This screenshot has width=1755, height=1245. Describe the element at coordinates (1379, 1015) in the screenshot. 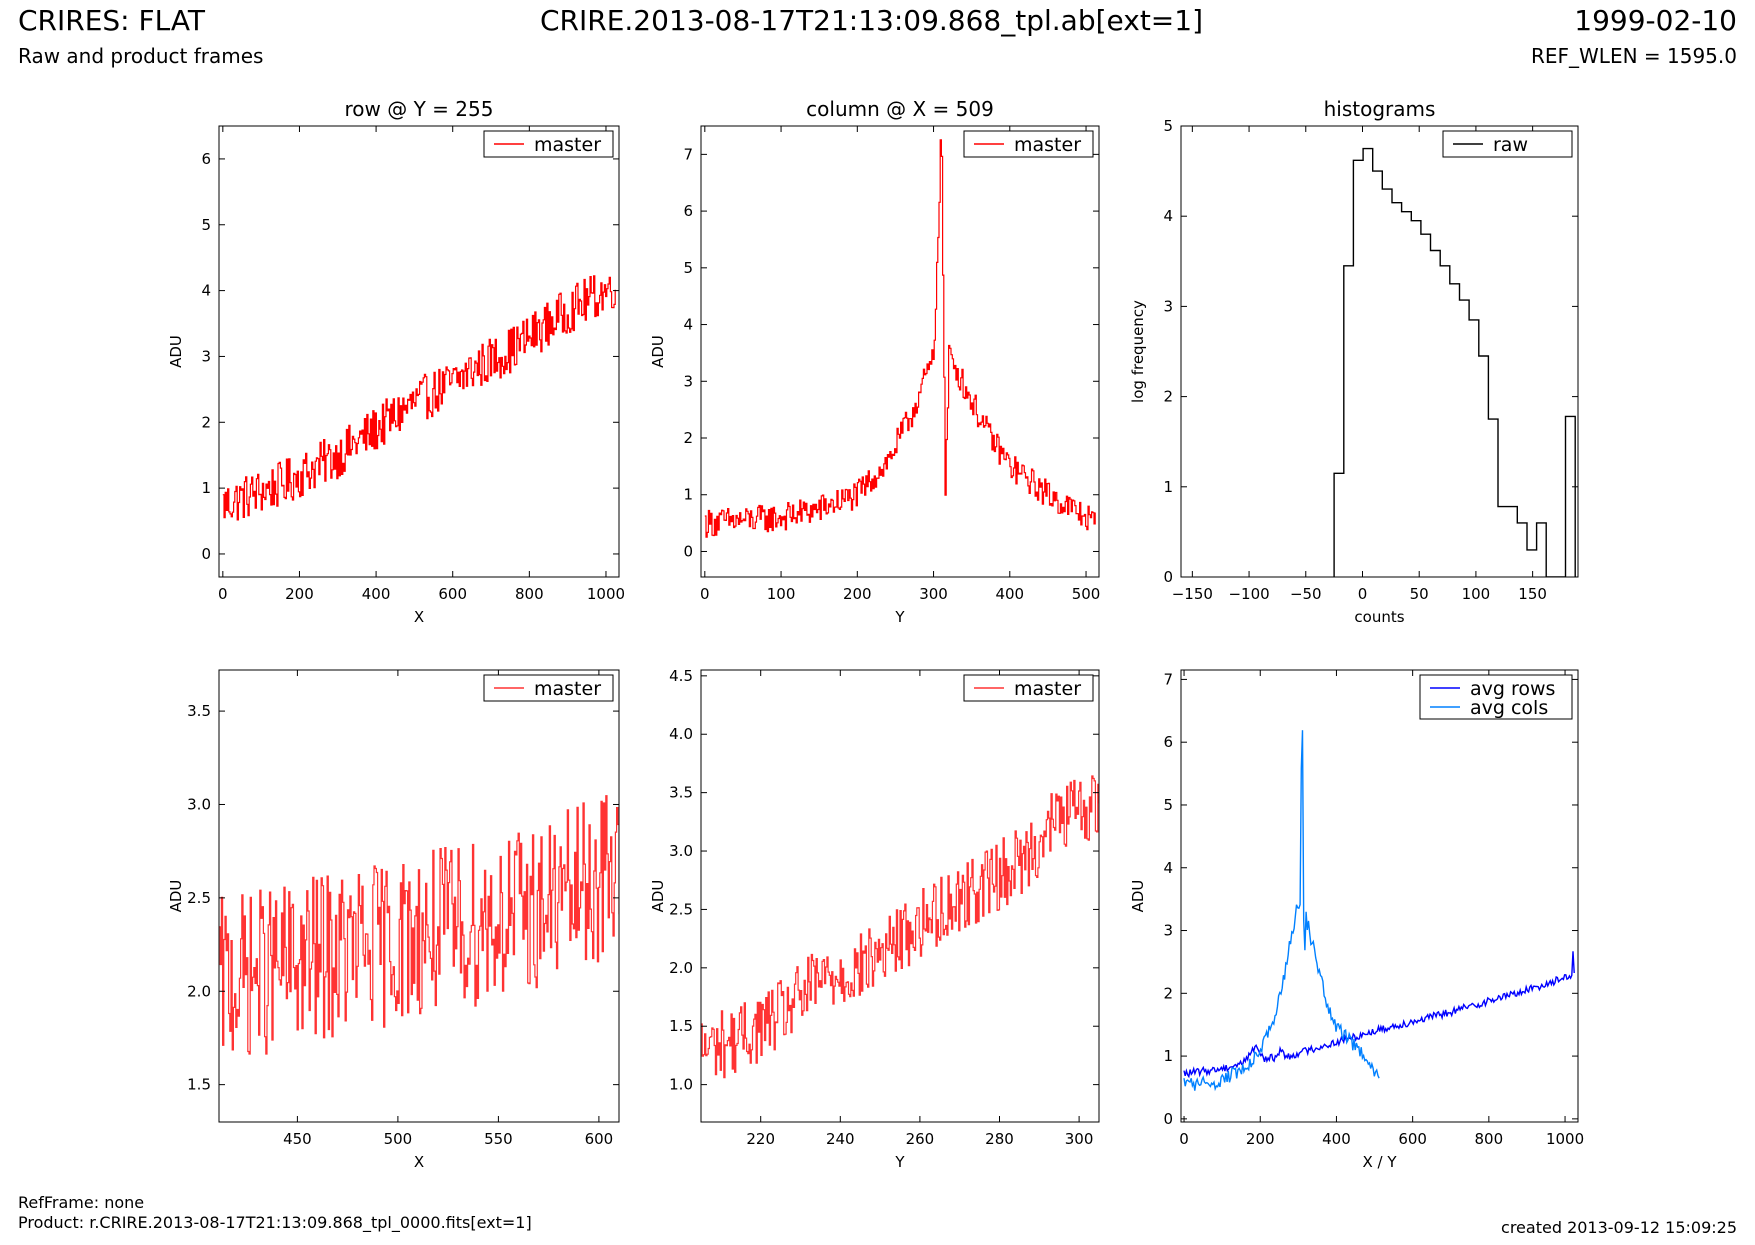

I see `series-avg-rows-line` at that location.